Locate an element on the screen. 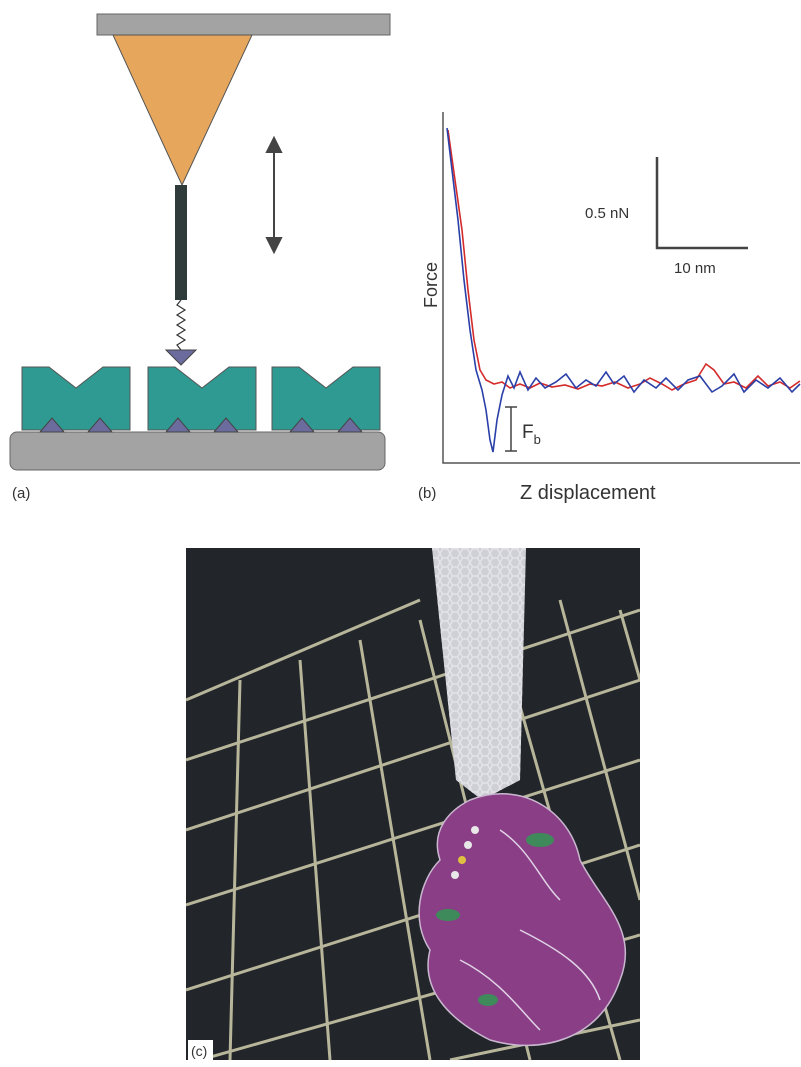 The image size is (801, 1067). rupture-force: Fb is located at coordinates (531, 434).